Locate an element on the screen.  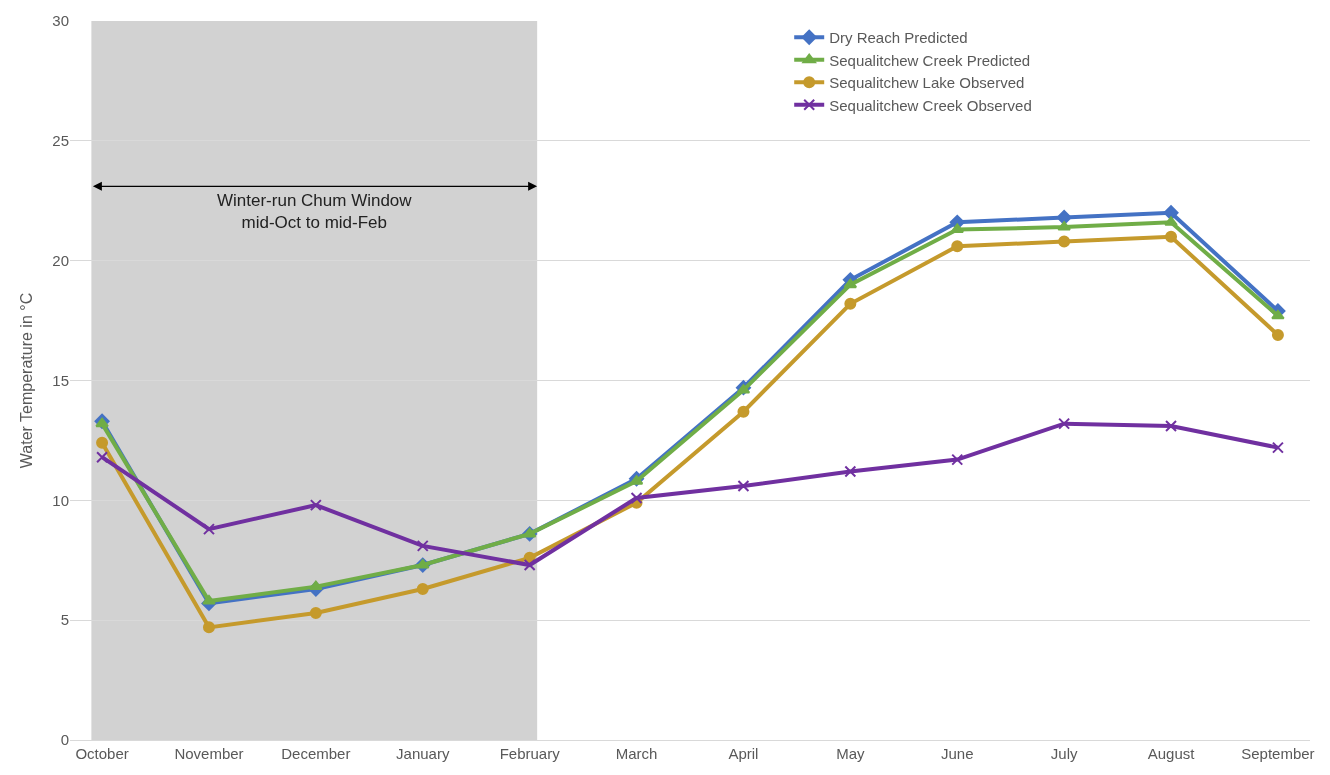
x-tick-label: April is located at coordinates (743, 753).